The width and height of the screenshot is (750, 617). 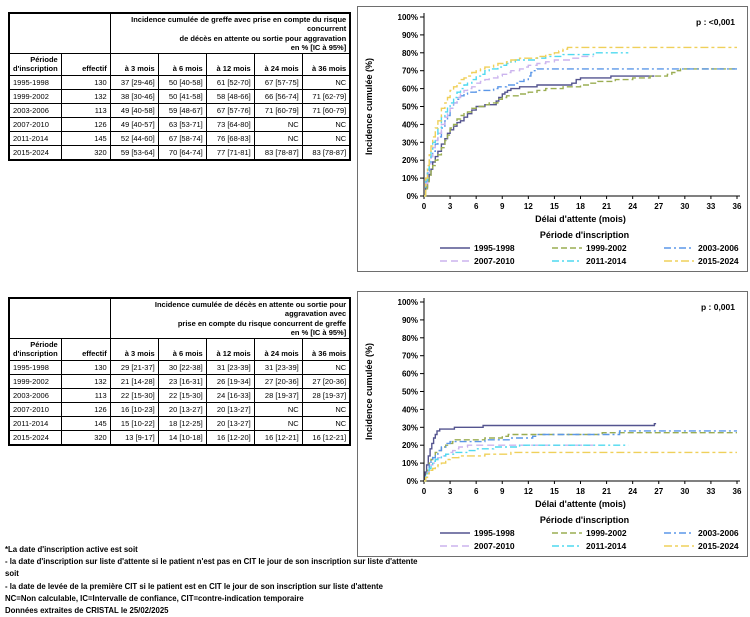 What do you see at coordinates (606, 248) in the screenshot?
I see `legend-label: 1999-2002` at bounding box center [606, 248].